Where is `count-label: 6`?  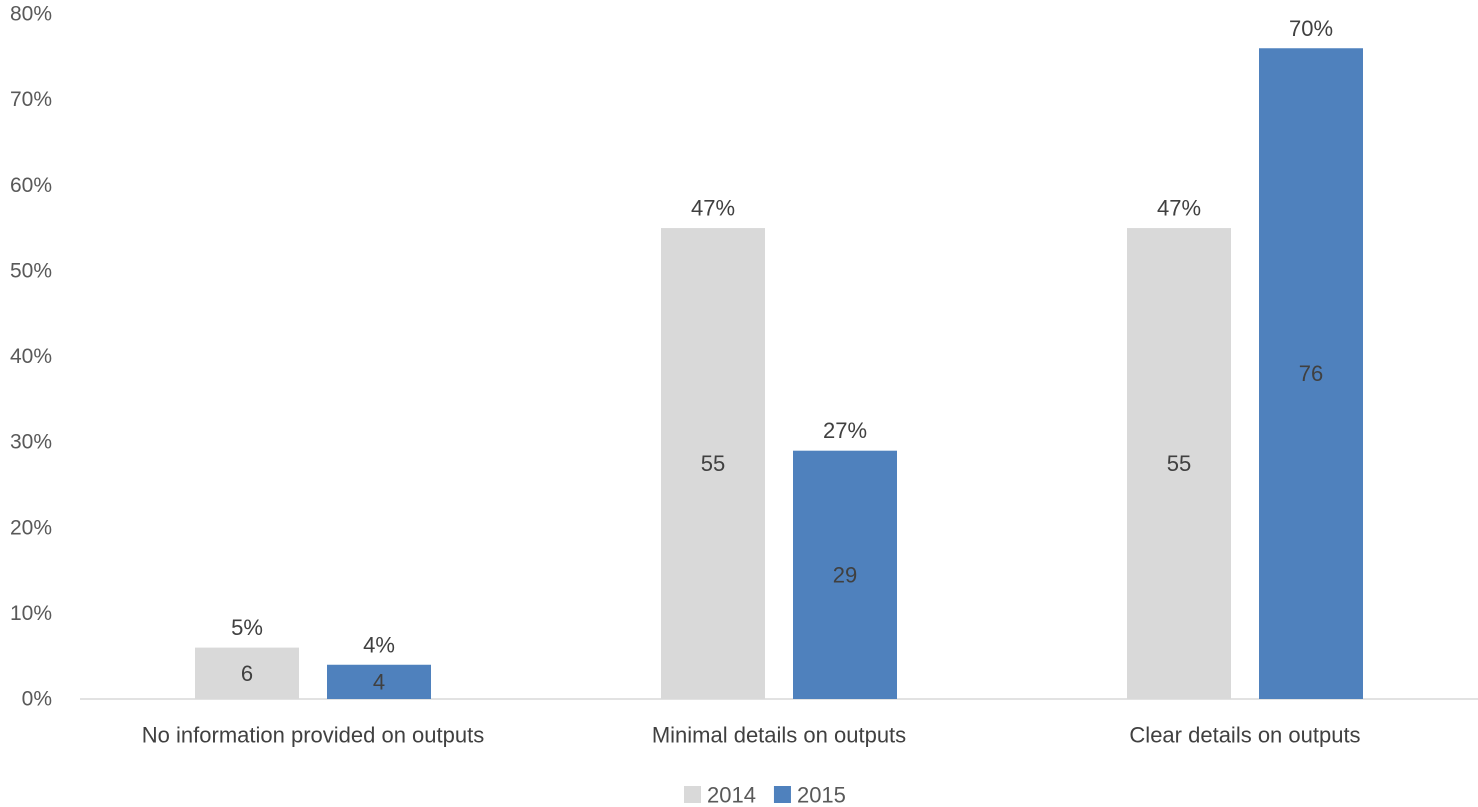 count-label: 6 is located at coordinates (247, 673).